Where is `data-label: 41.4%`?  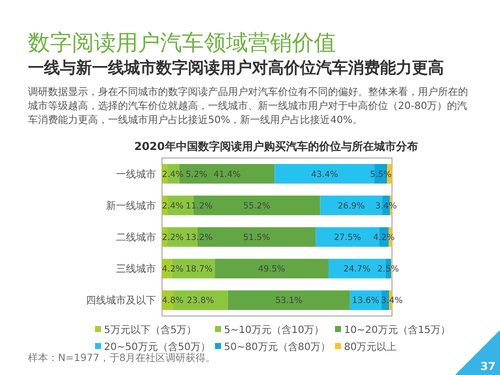 data-label: 41.4% is located at coordinates (227, 175).